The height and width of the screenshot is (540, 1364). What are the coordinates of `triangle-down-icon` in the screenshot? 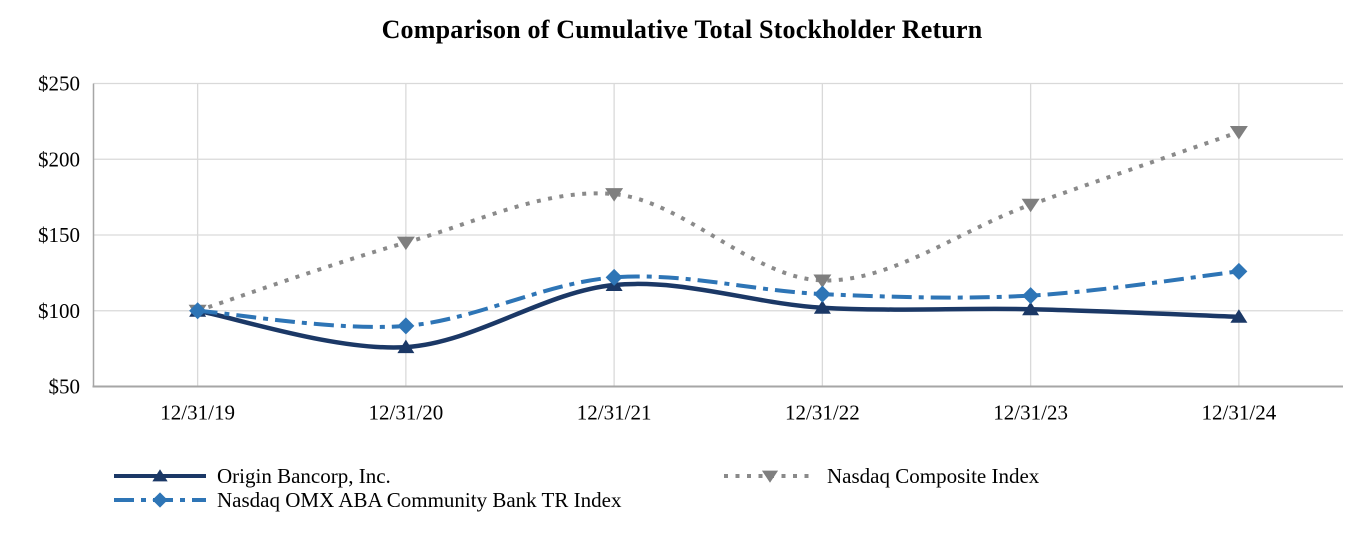 It's located at (770, 476).